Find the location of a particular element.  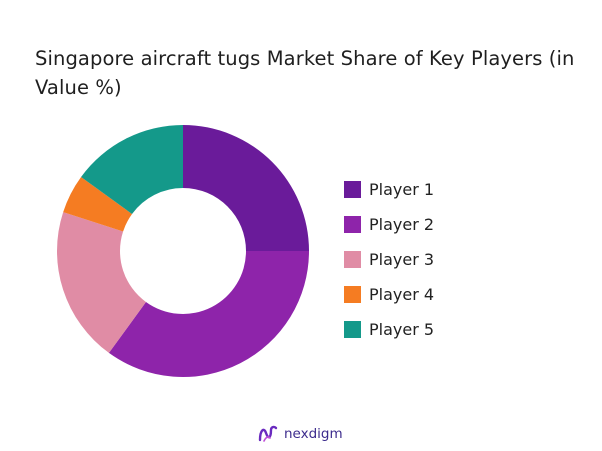

legend-item: Player 1 is located at coordinates (389, 189).